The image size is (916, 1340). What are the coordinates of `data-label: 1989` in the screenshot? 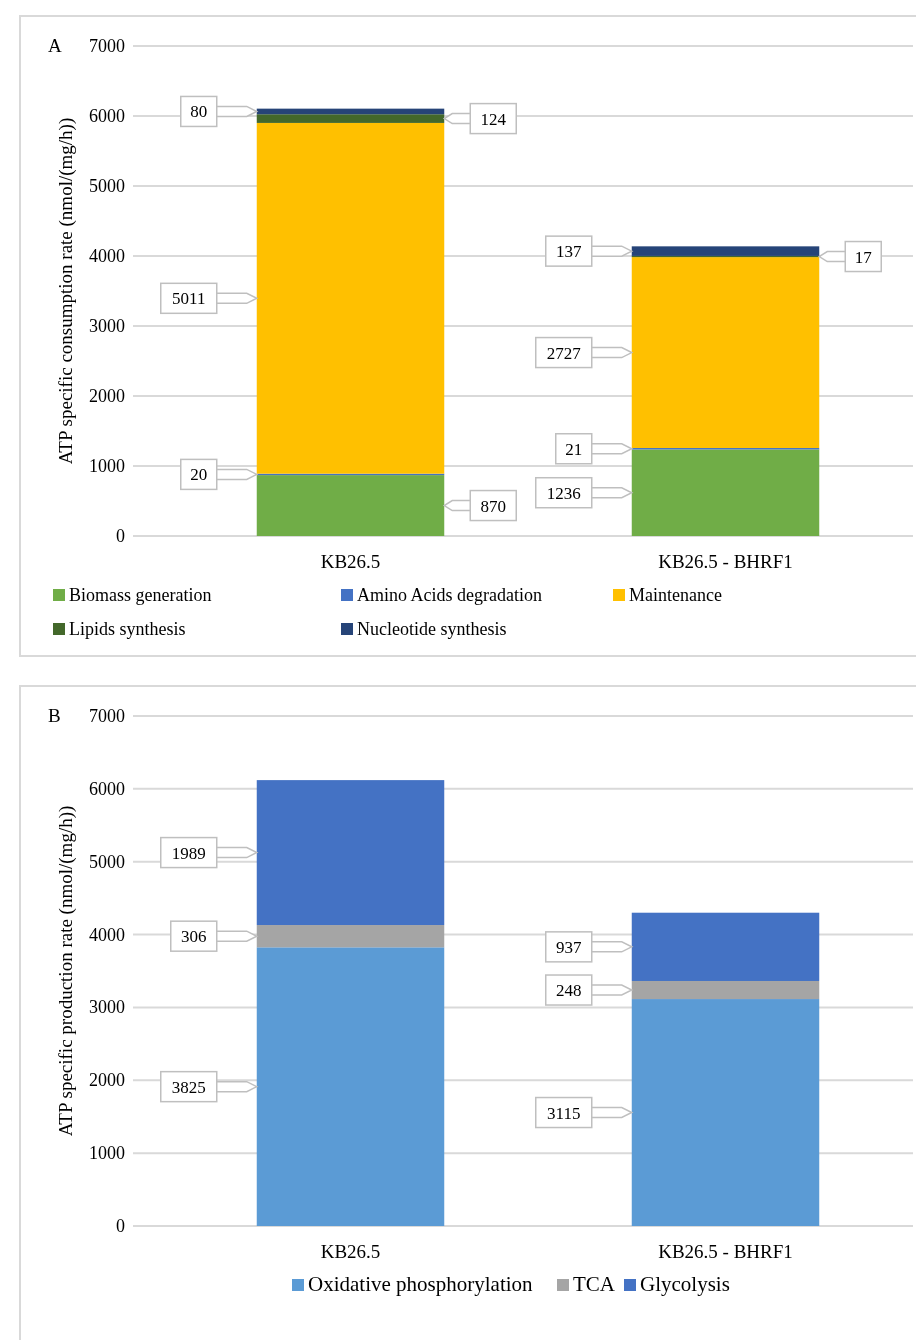 It's located at (188, 853).